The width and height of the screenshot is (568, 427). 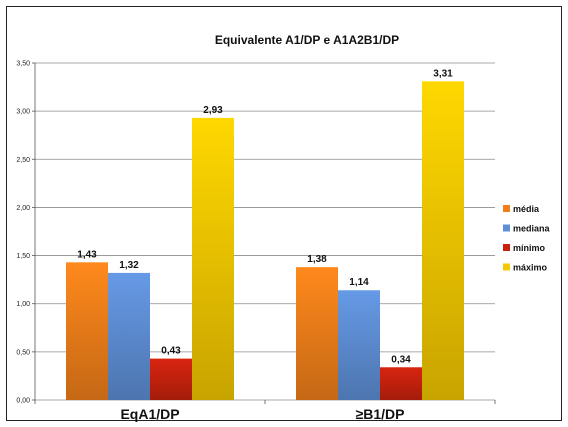 I want to click on data-label: 2,93, so click(x=213, y=110).